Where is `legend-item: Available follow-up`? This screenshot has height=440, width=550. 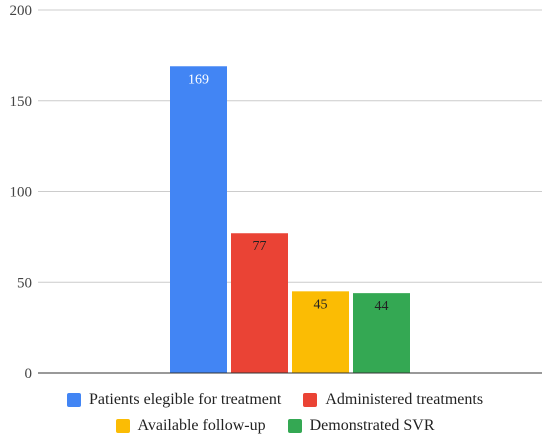
legend-item: Available follow-up is located at coordinates (190, 426).